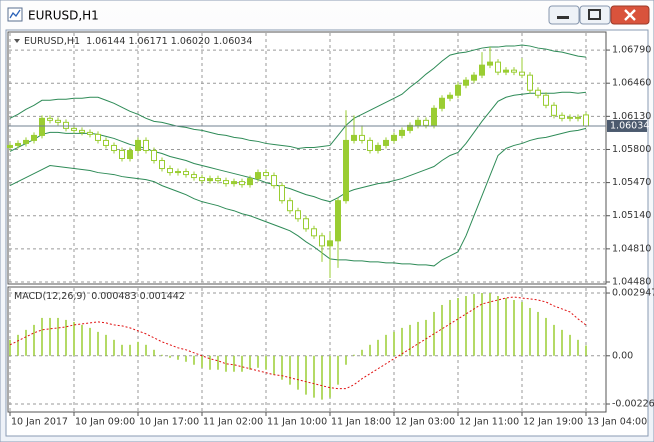  Describe the element at coordinates (633, 404) in the screenshot. I see `y-tick-label: -0.002265` at that location.